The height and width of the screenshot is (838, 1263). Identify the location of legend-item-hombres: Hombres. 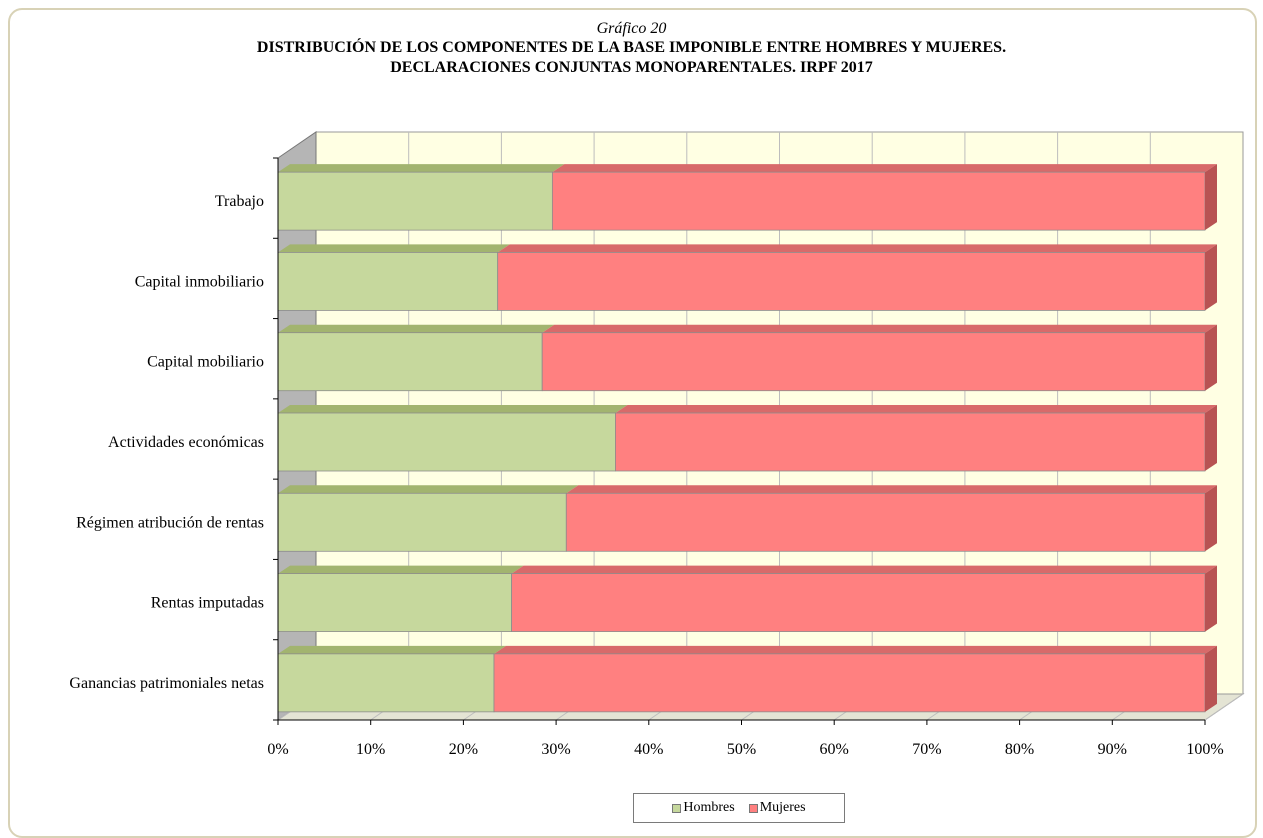
(703, 808).